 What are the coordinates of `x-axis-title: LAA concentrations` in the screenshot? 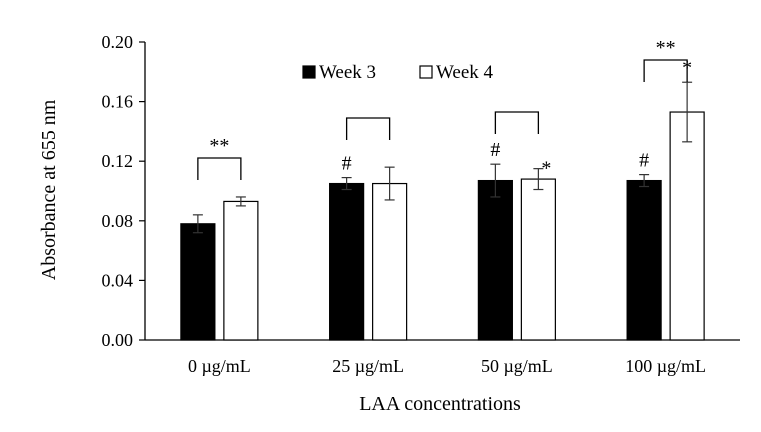 It's located at (440, 404).